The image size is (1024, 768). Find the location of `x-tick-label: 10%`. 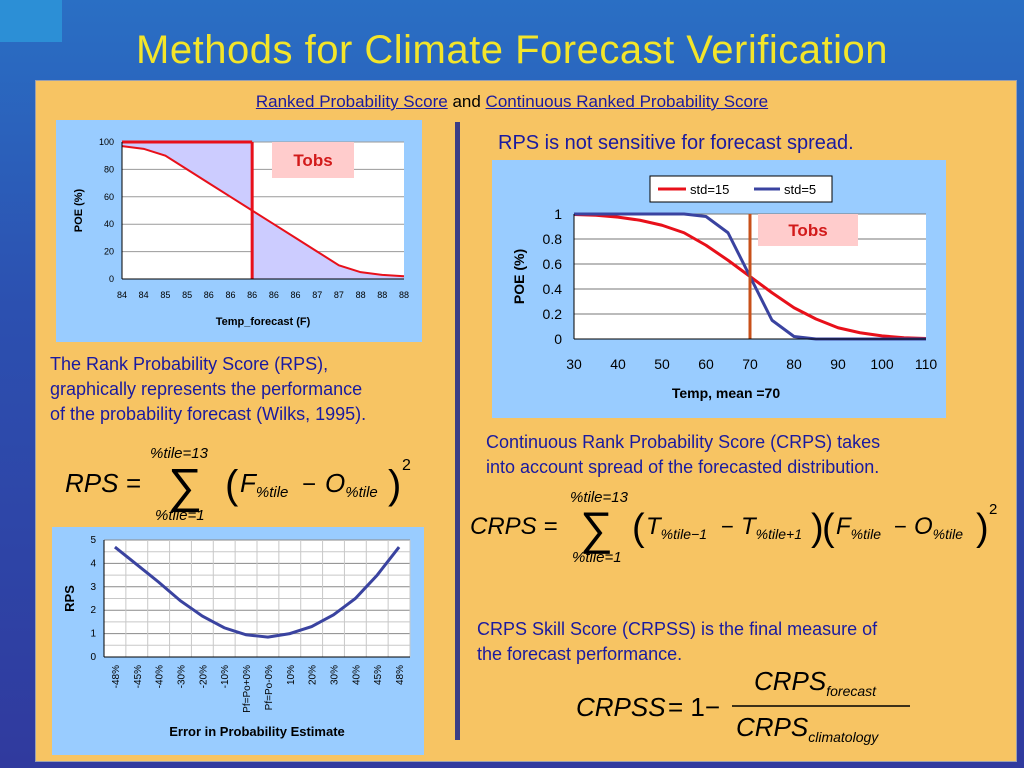

x-tick-label: 10% is located at coordinates (291, 675).